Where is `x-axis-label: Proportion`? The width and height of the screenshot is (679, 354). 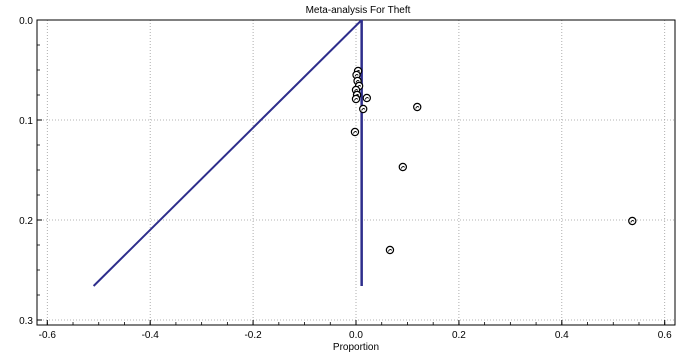 x-axis-label: Proportion is located at coordinates (356, 347).